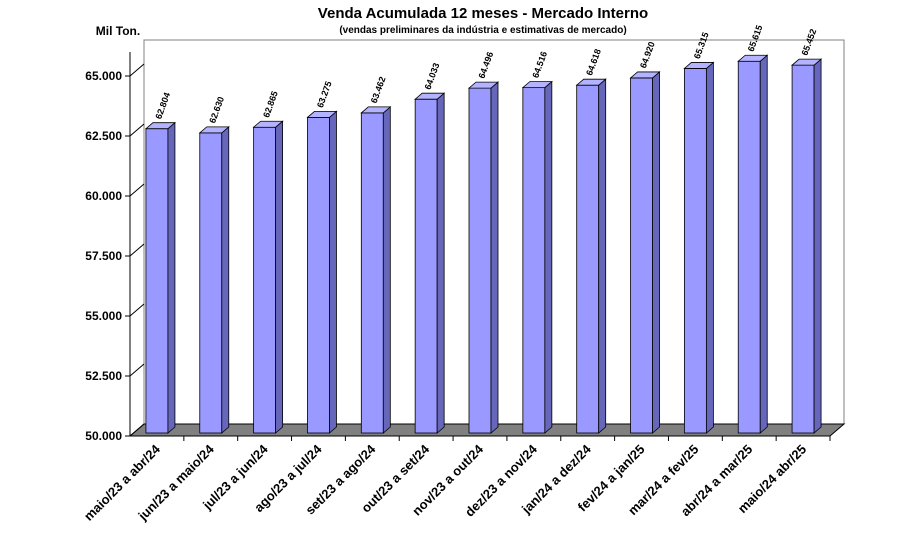 The width and height of the screenshot is (915, 556). Describe the element at coordinates (103, 436) in the screenshot. I see `y-tick-label: 50.000` at that location.